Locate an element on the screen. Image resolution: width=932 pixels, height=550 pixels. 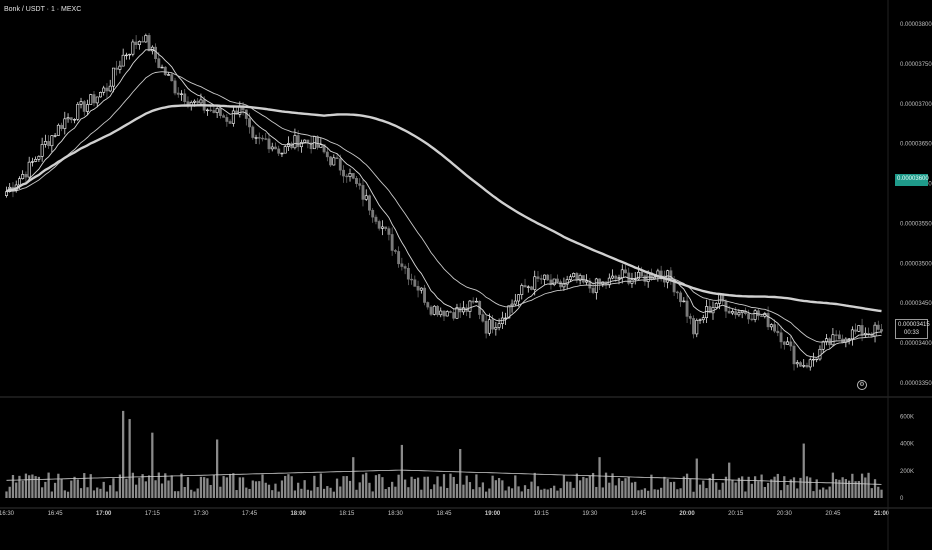
gear-icon: ⚙ is located at coordinates (862, 385).